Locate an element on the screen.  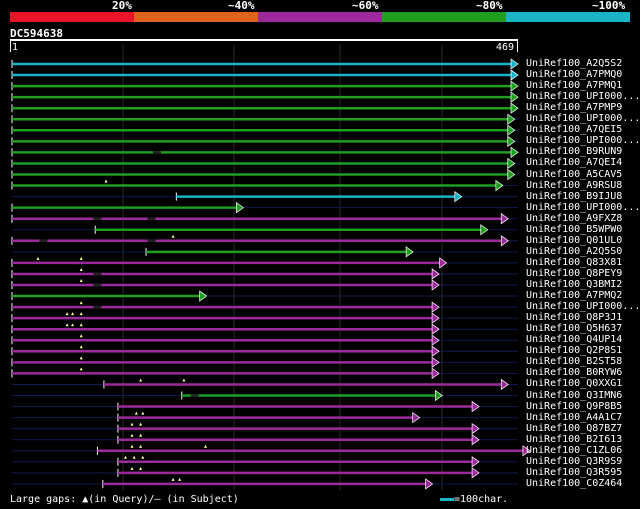
hit-label: UniRef100_A7PMP9 is located at coordinates (574, 108).